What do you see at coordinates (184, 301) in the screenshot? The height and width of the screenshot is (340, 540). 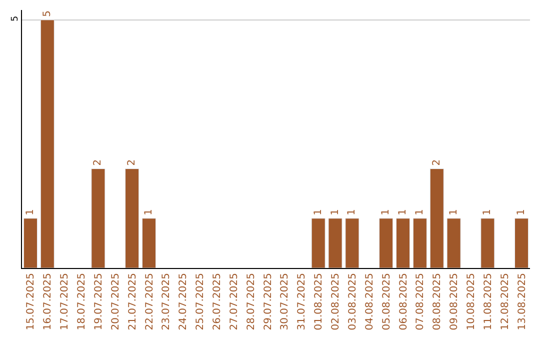 I see `x-tick-label: 24.07.2025` at bounding box center [184, 301].